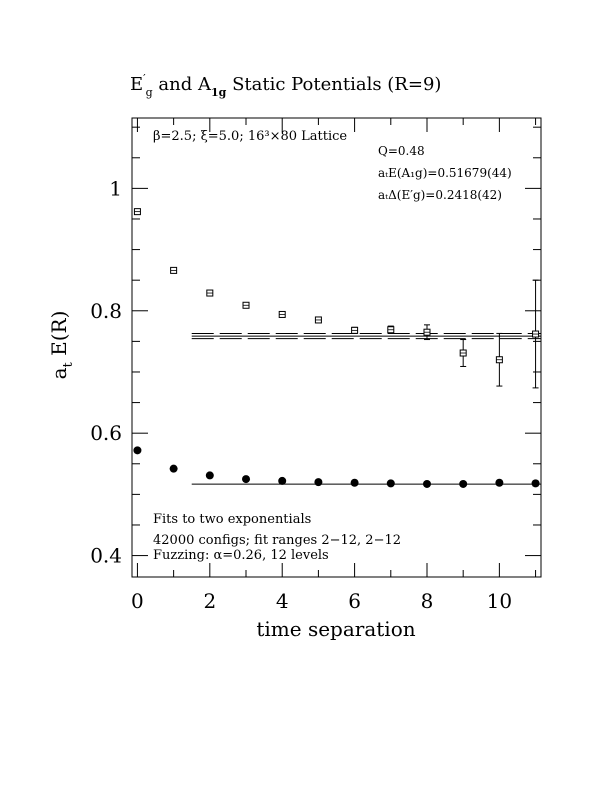 Image resolution: width=612 pixels, height=792 pixels. What do you see at coordinates (137, 601) in the screenshot?
I see `x-tick-label: 0` at bounding box center [137, 601].